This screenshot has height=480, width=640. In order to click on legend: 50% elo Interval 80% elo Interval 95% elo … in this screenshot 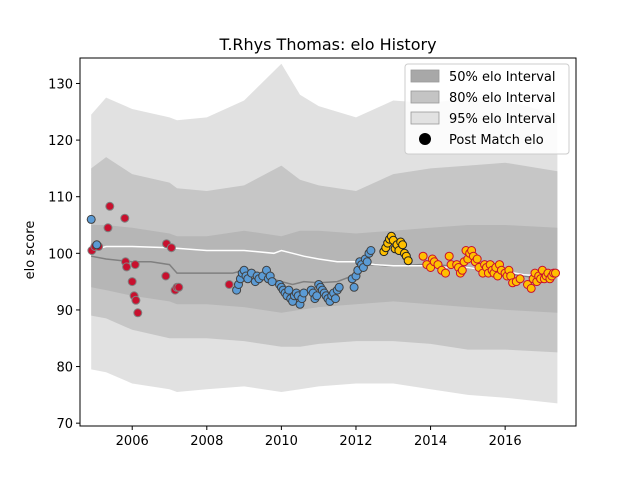, I will do `click(487, 109)`.